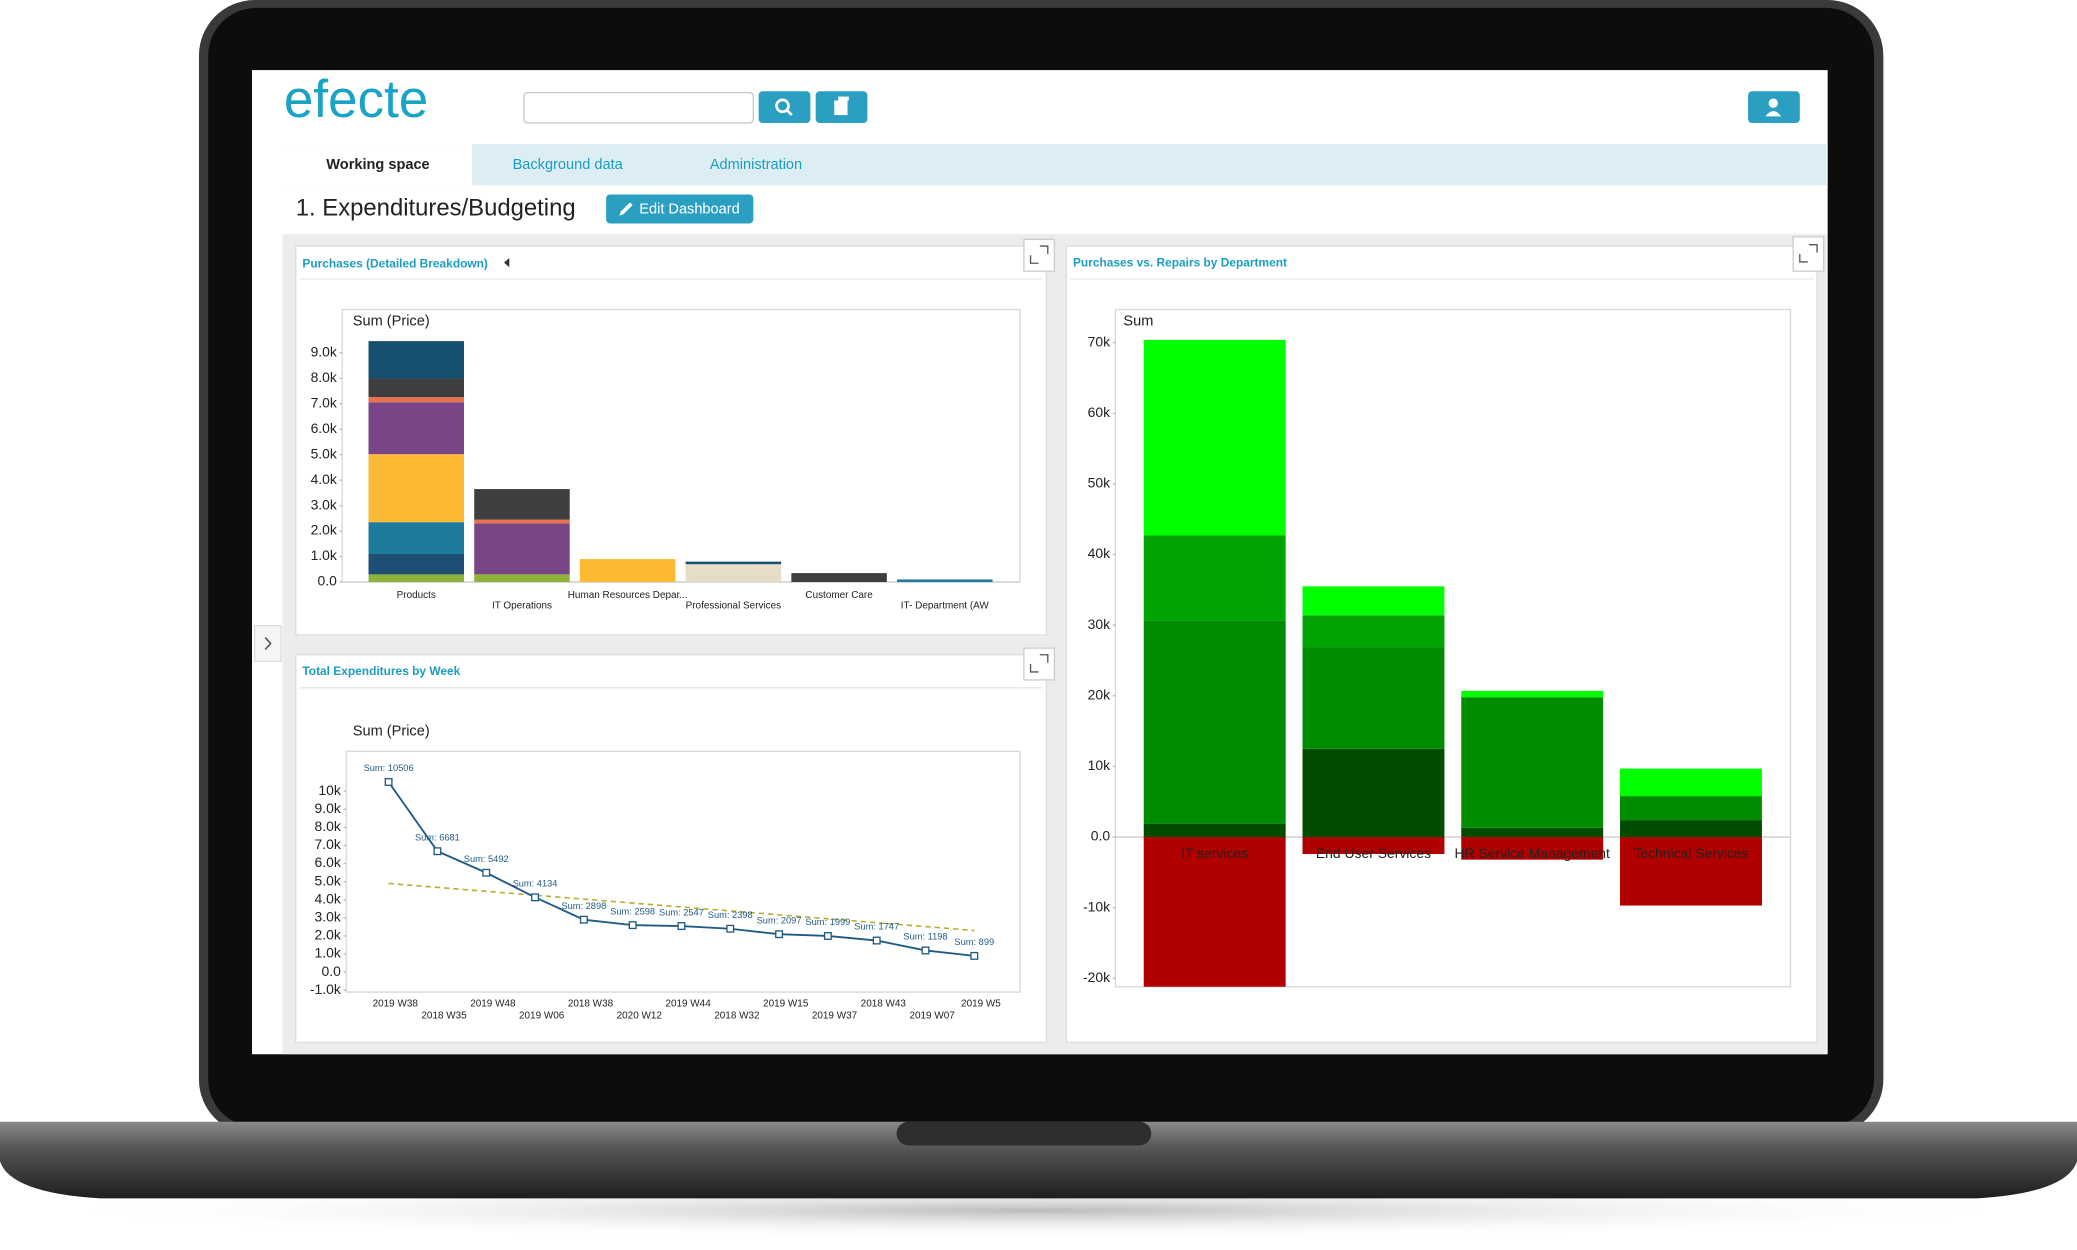  Describe the element at coordinates (737, 1016) in the screenshot. I see `x-tick-label: 2018 W32` at that location.